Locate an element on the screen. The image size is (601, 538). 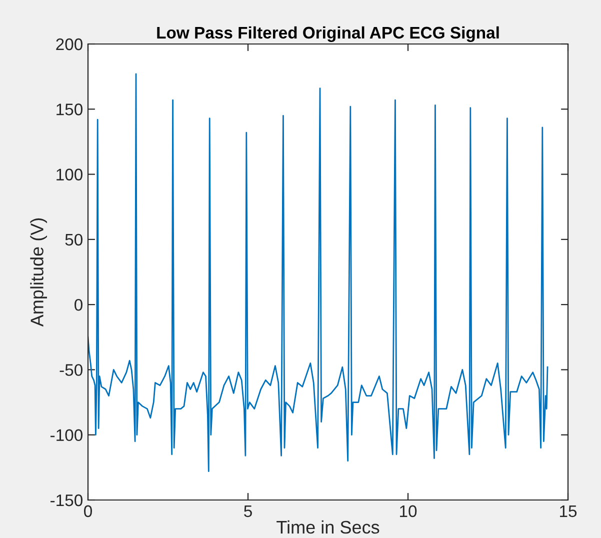
x-axis-title: Time in Secs is located at coordinates (328, 527).